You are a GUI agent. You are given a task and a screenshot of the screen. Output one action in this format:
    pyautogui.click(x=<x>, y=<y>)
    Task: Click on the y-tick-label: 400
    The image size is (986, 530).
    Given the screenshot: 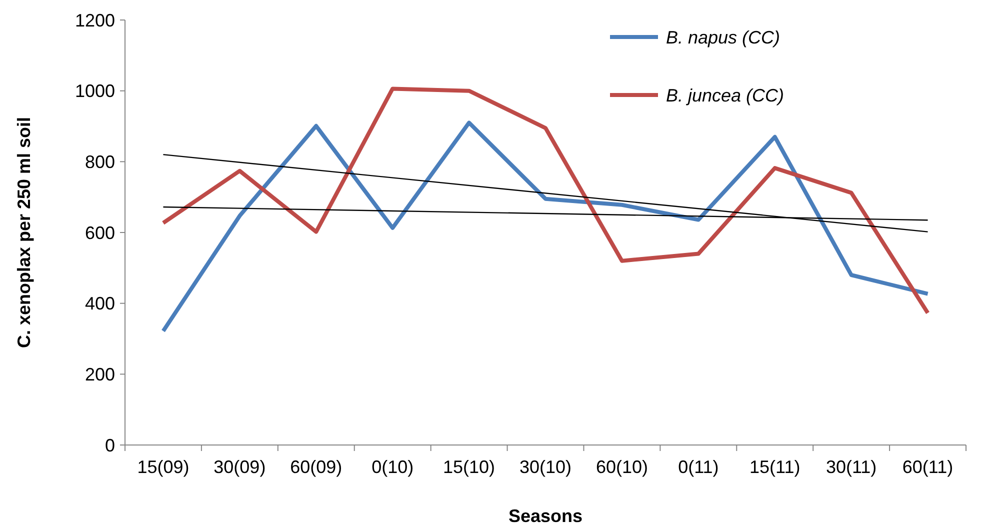 What is the action you would take?
    pyautogui.click(x=99, y=304)
    